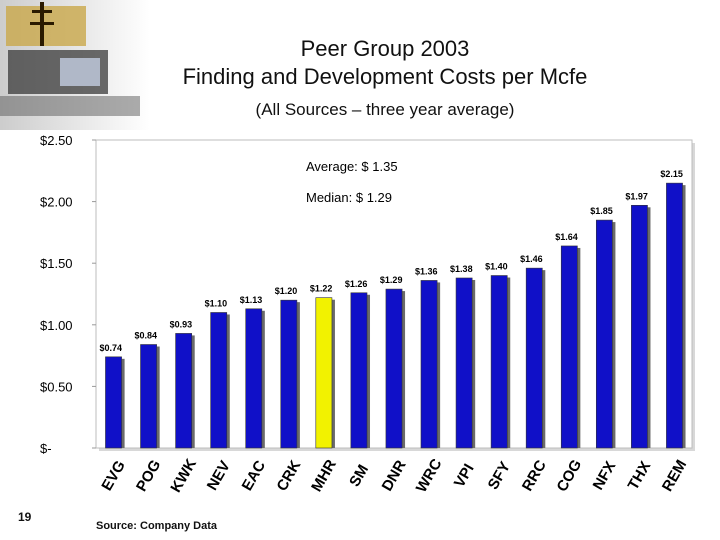  What do you see at coordinates (146, 336) in the screenshot?
I see `value-label: $0.84` at bounding box center [146, 336].